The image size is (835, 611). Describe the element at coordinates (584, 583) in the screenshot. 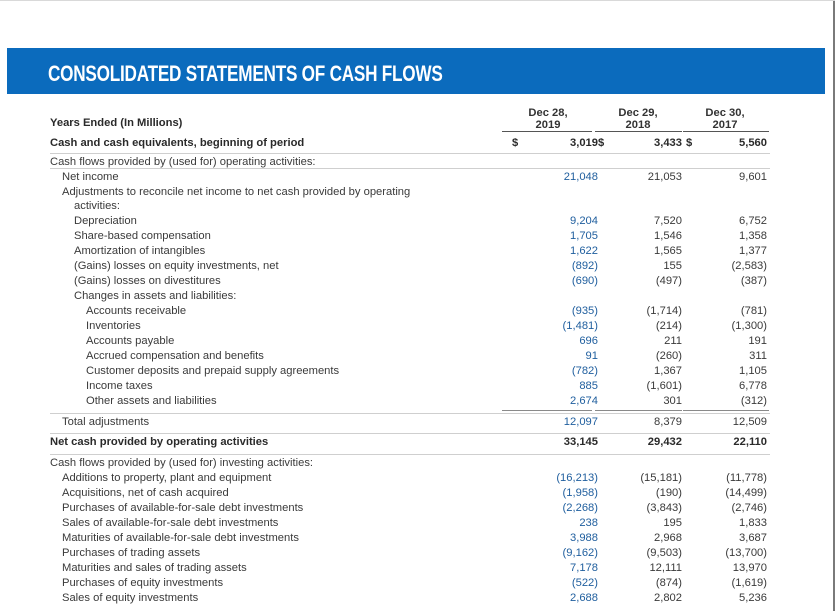

I see `value-2019: (522)` at that location.